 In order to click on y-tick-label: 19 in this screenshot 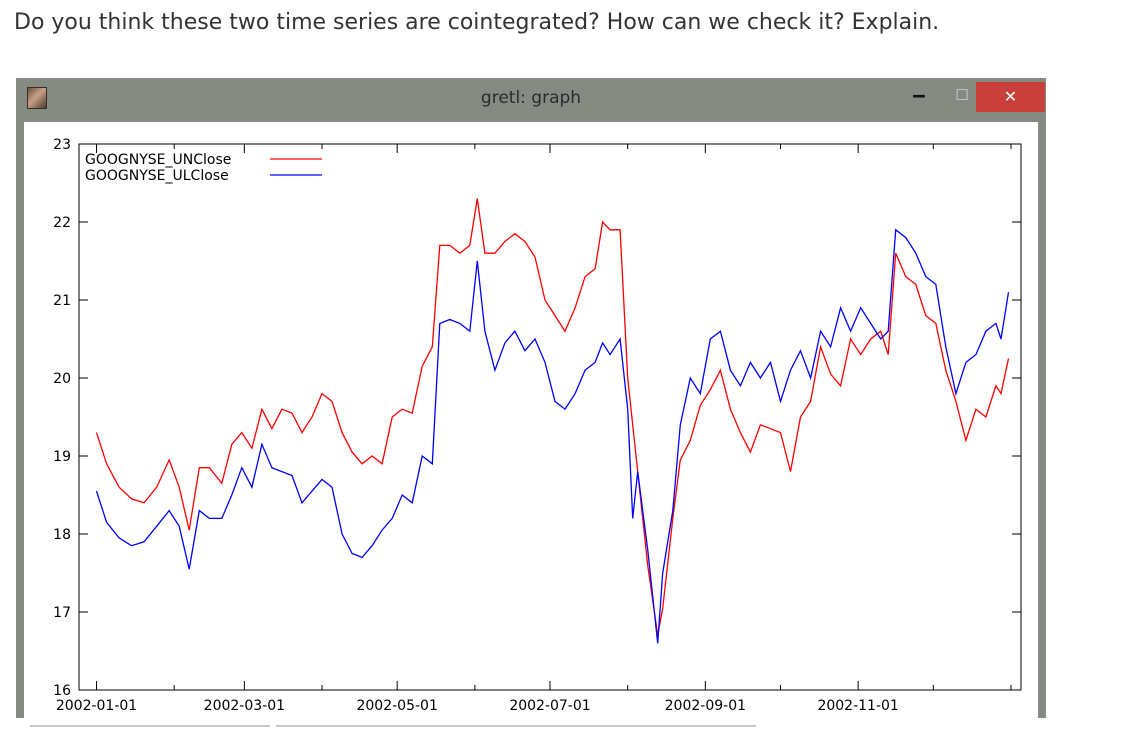, I will do `click(62, 457)`.